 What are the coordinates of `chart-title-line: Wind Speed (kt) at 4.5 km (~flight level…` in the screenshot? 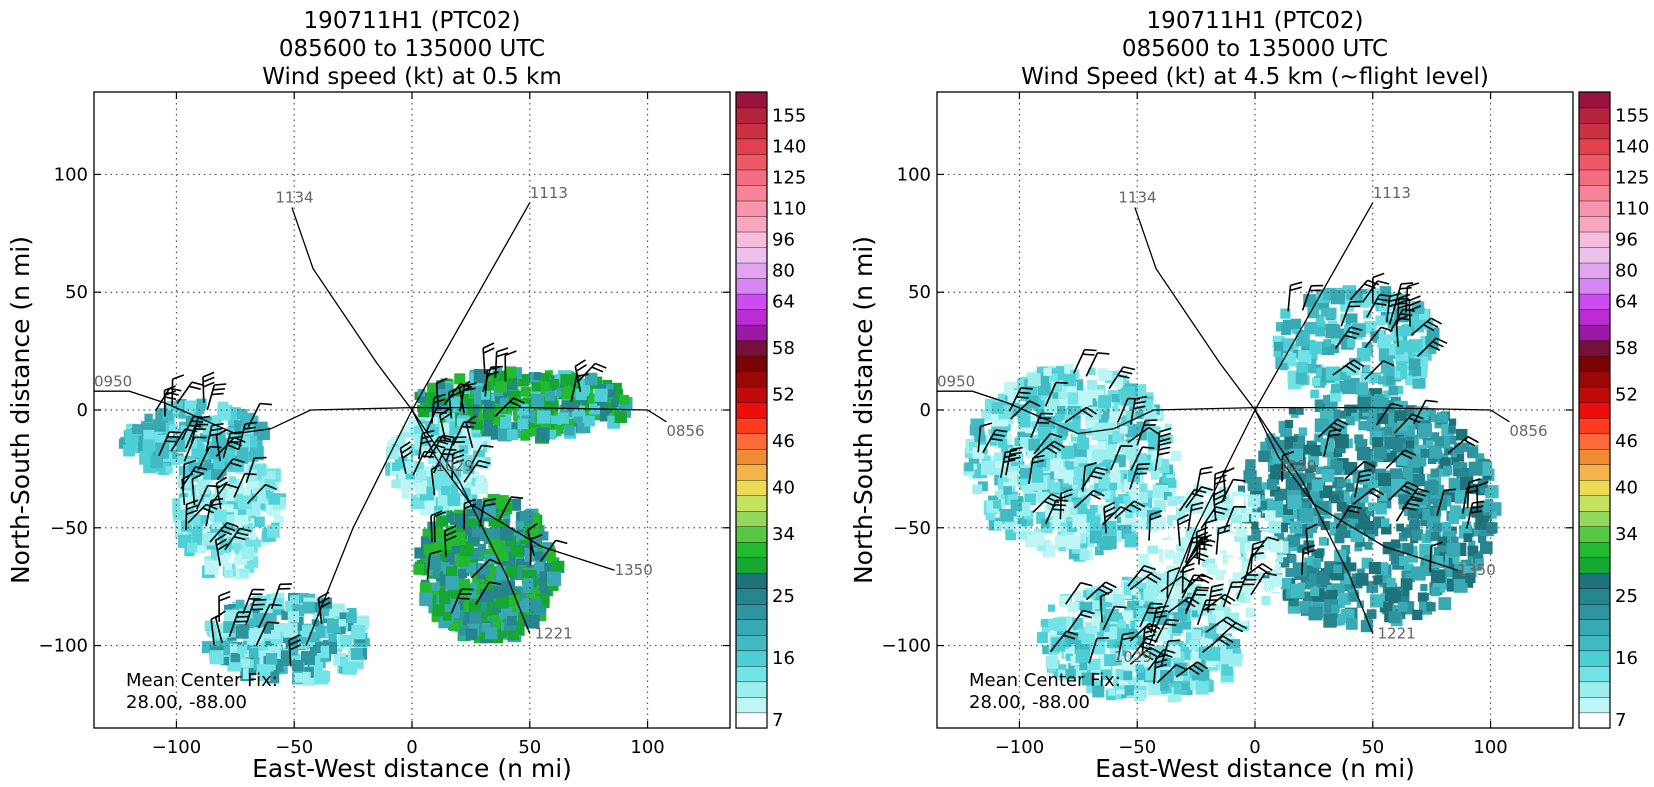 It's located at (1255, 77).